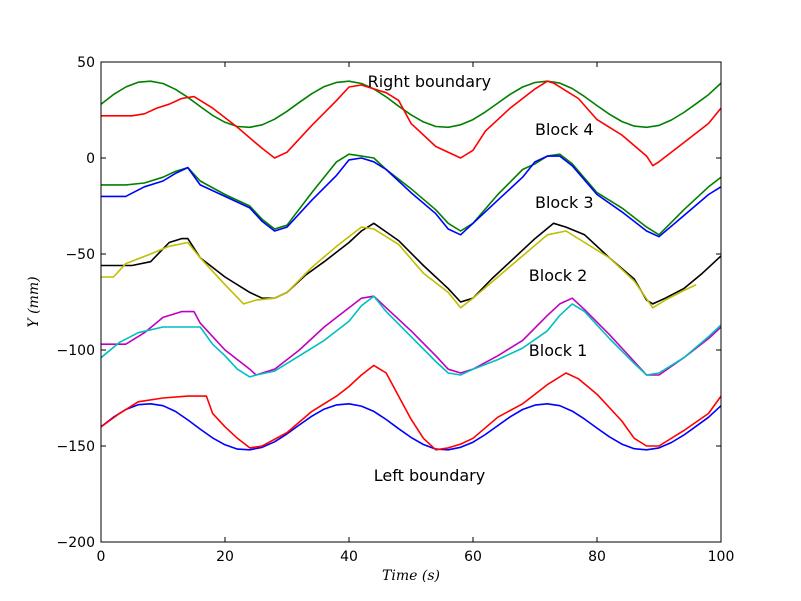 The width and height of the screenshot is (801, 601). What do you see at coordinates (411, 576) in the screenshot?
I see `x-axis-label: Time (s)` at bounding box center [411, 576].